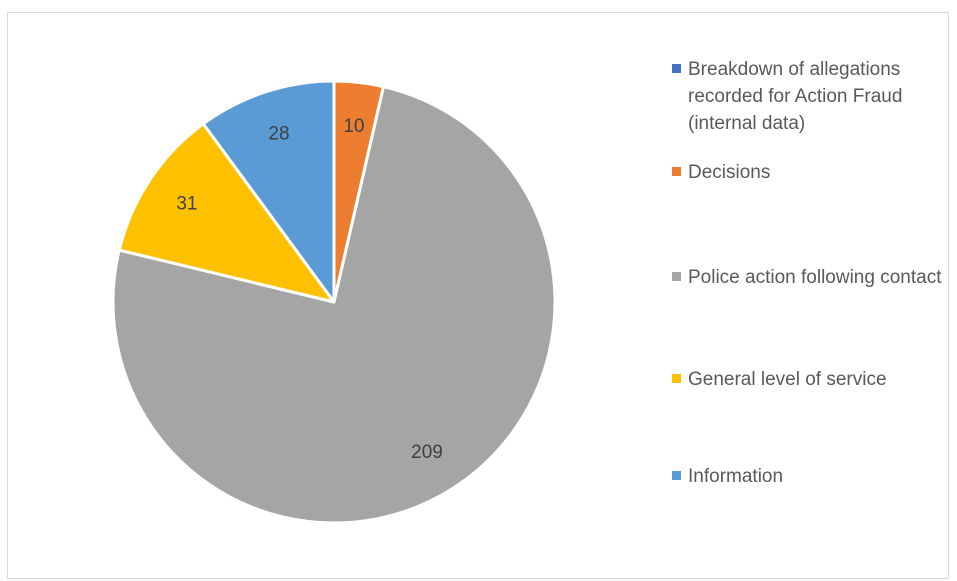 This screenshot has width=957, height=581. What do you see at coordinates (278, 134) in the screenshot?
I see `data-label-information: 28` at bounding box center [278, 134].